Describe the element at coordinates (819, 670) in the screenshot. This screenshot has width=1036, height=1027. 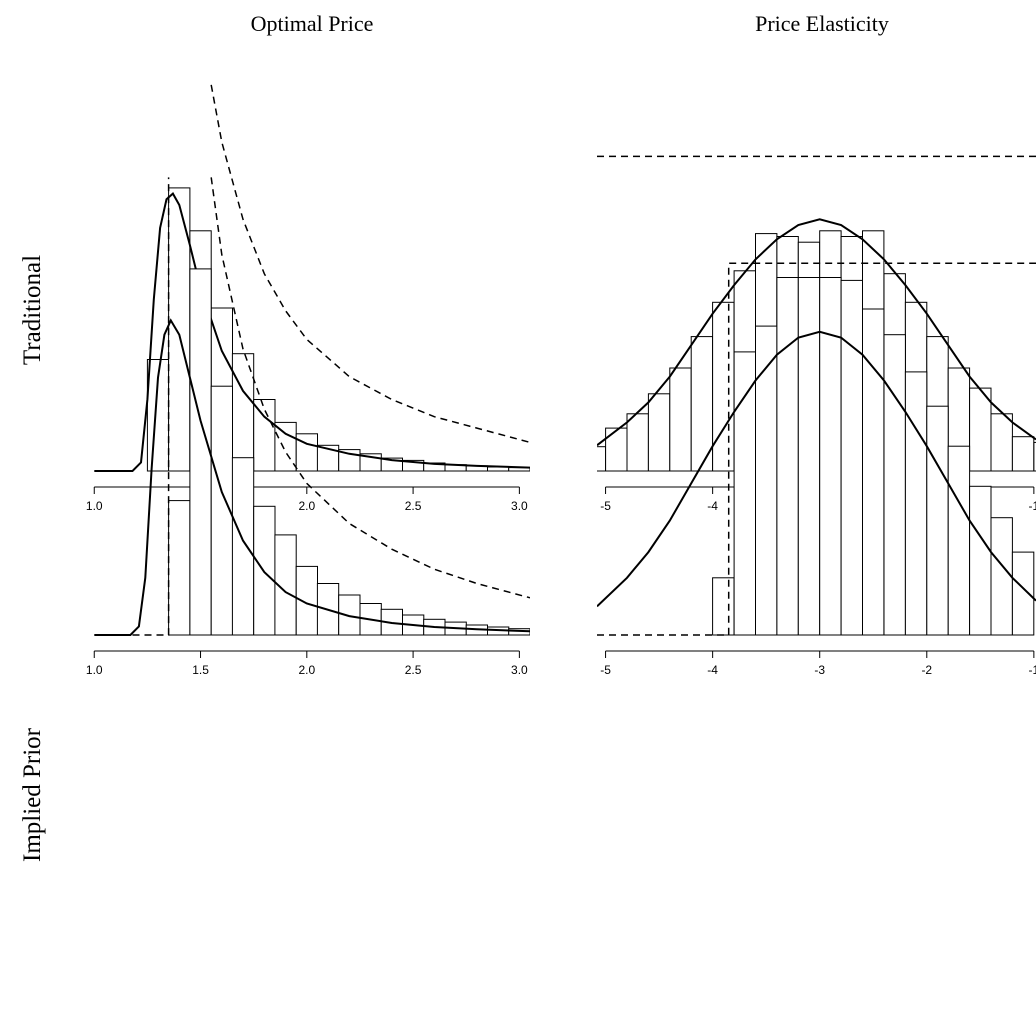
I see `x-tick-label: -3` at that location.